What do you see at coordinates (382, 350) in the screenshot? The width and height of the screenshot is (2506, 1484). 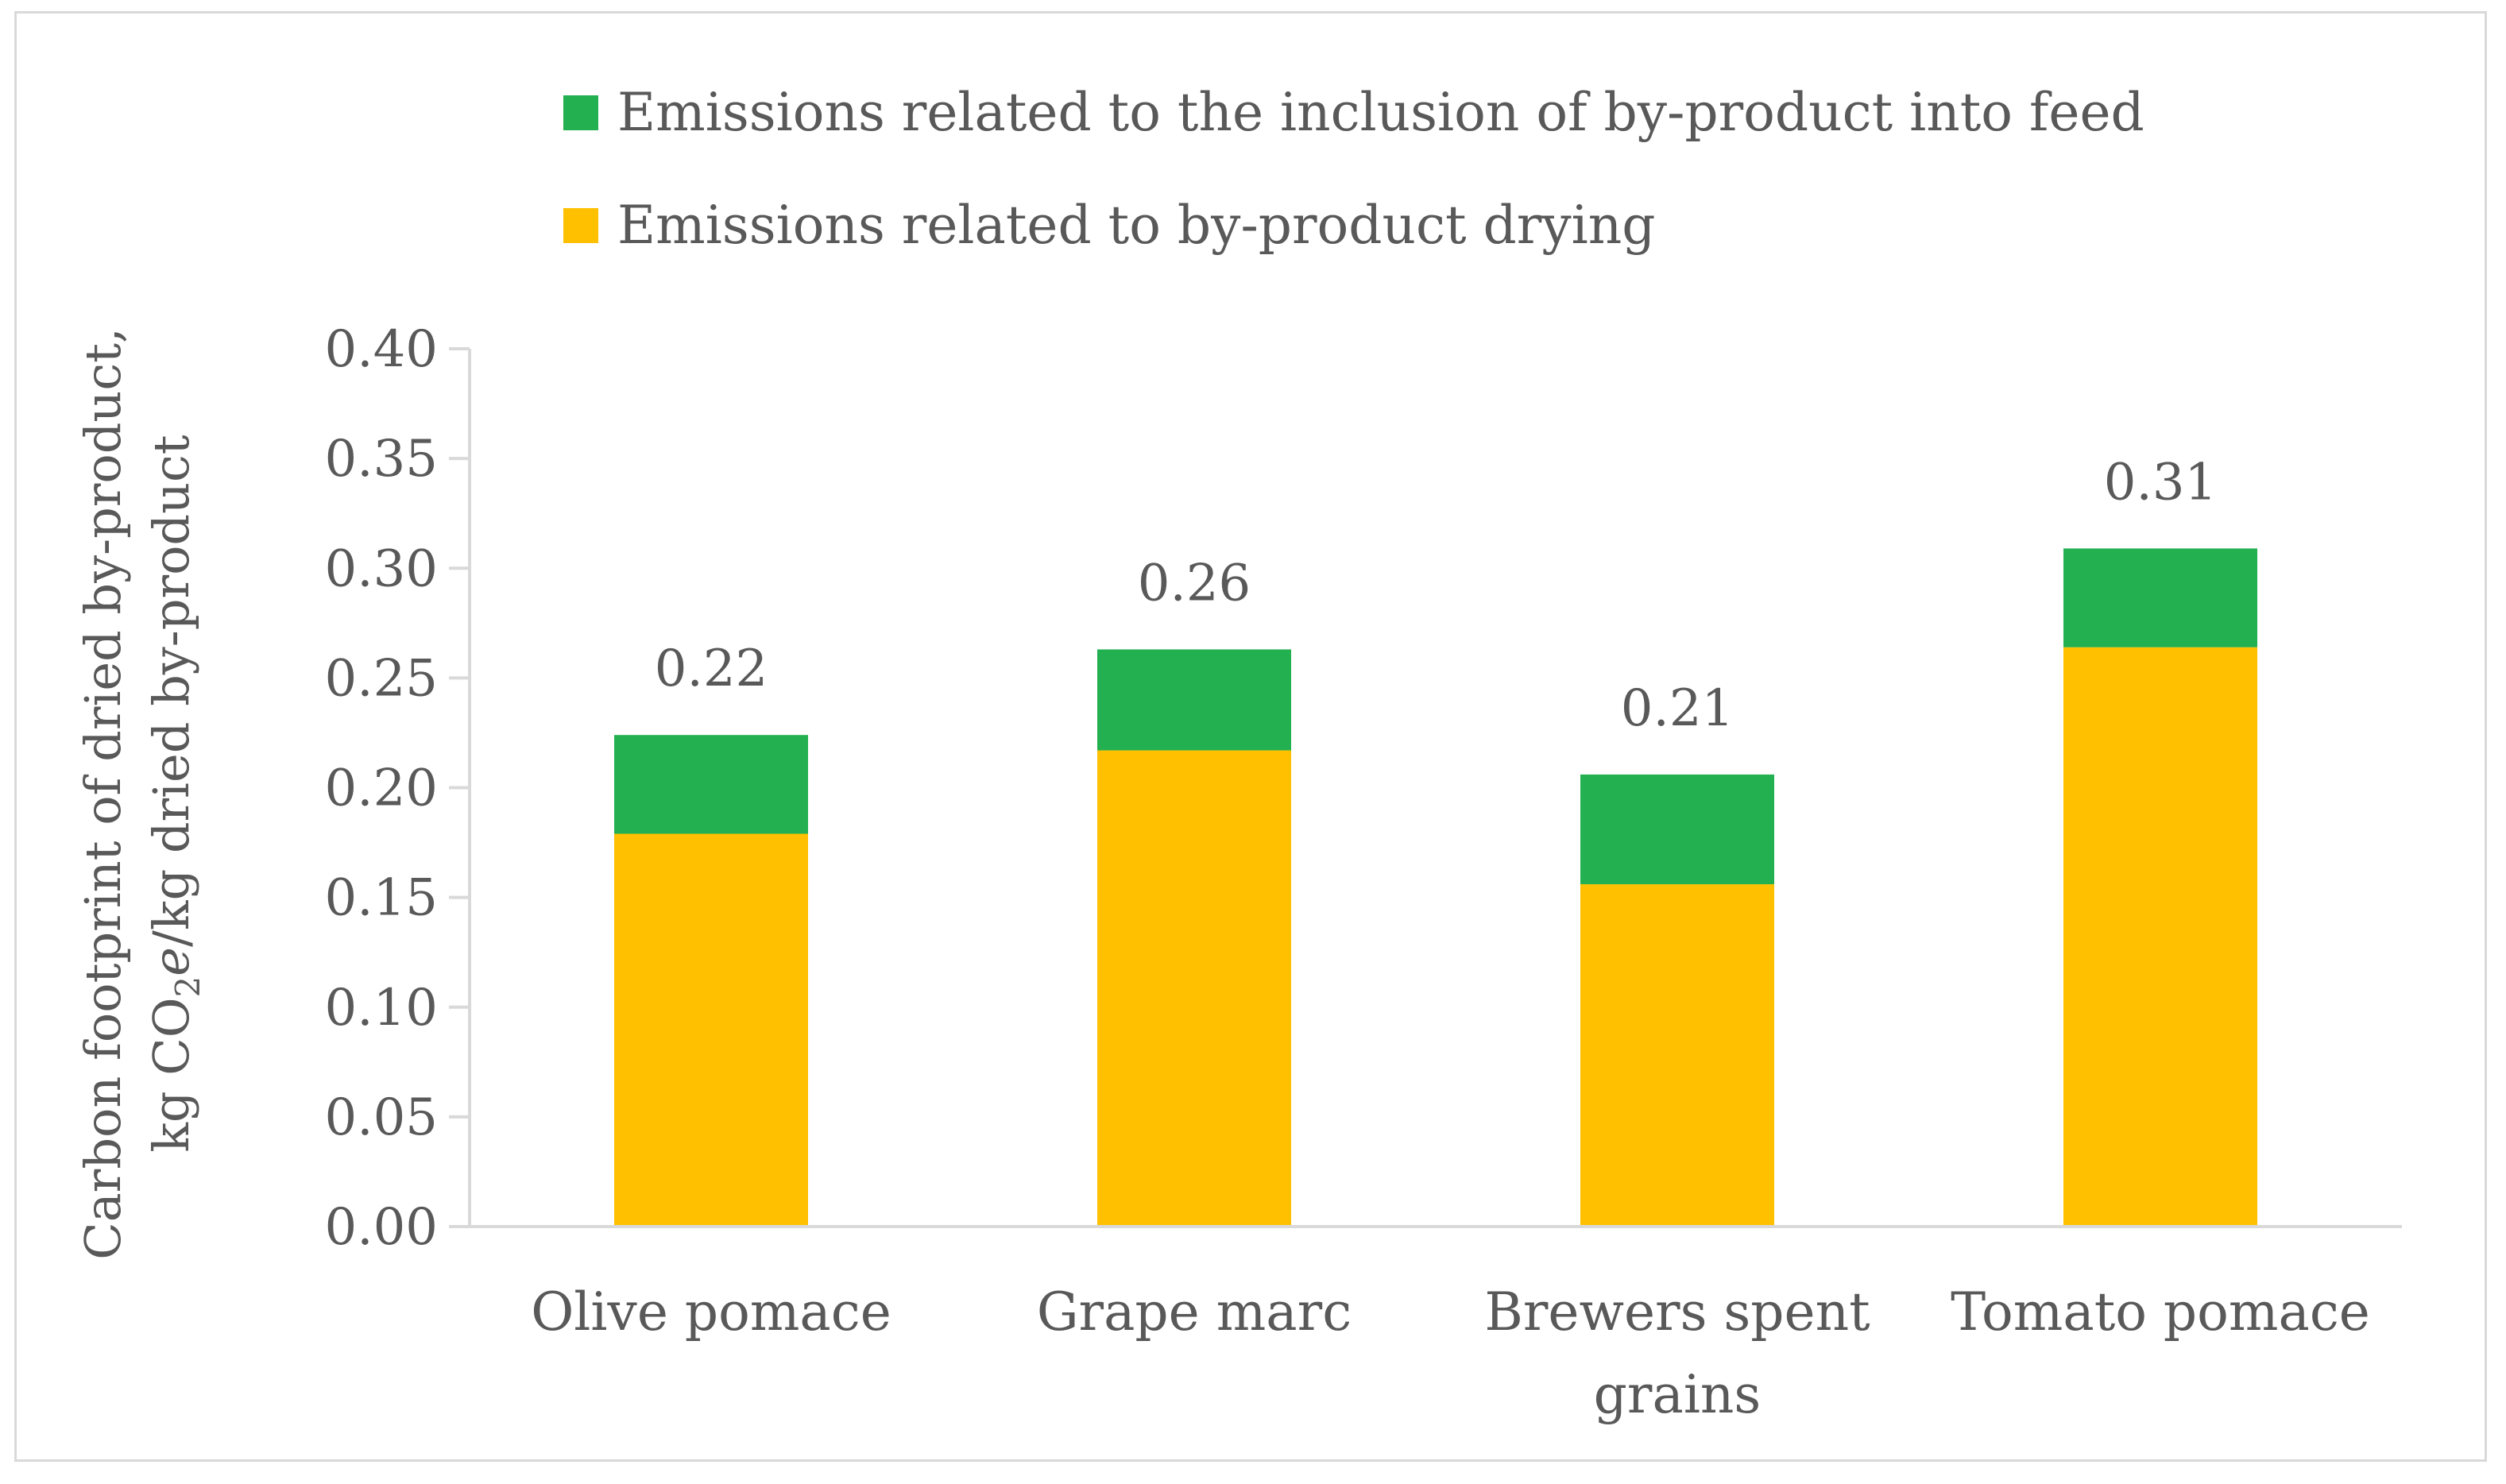 I see `y-tick-label: 0.40` at bounding box center [382, 350].